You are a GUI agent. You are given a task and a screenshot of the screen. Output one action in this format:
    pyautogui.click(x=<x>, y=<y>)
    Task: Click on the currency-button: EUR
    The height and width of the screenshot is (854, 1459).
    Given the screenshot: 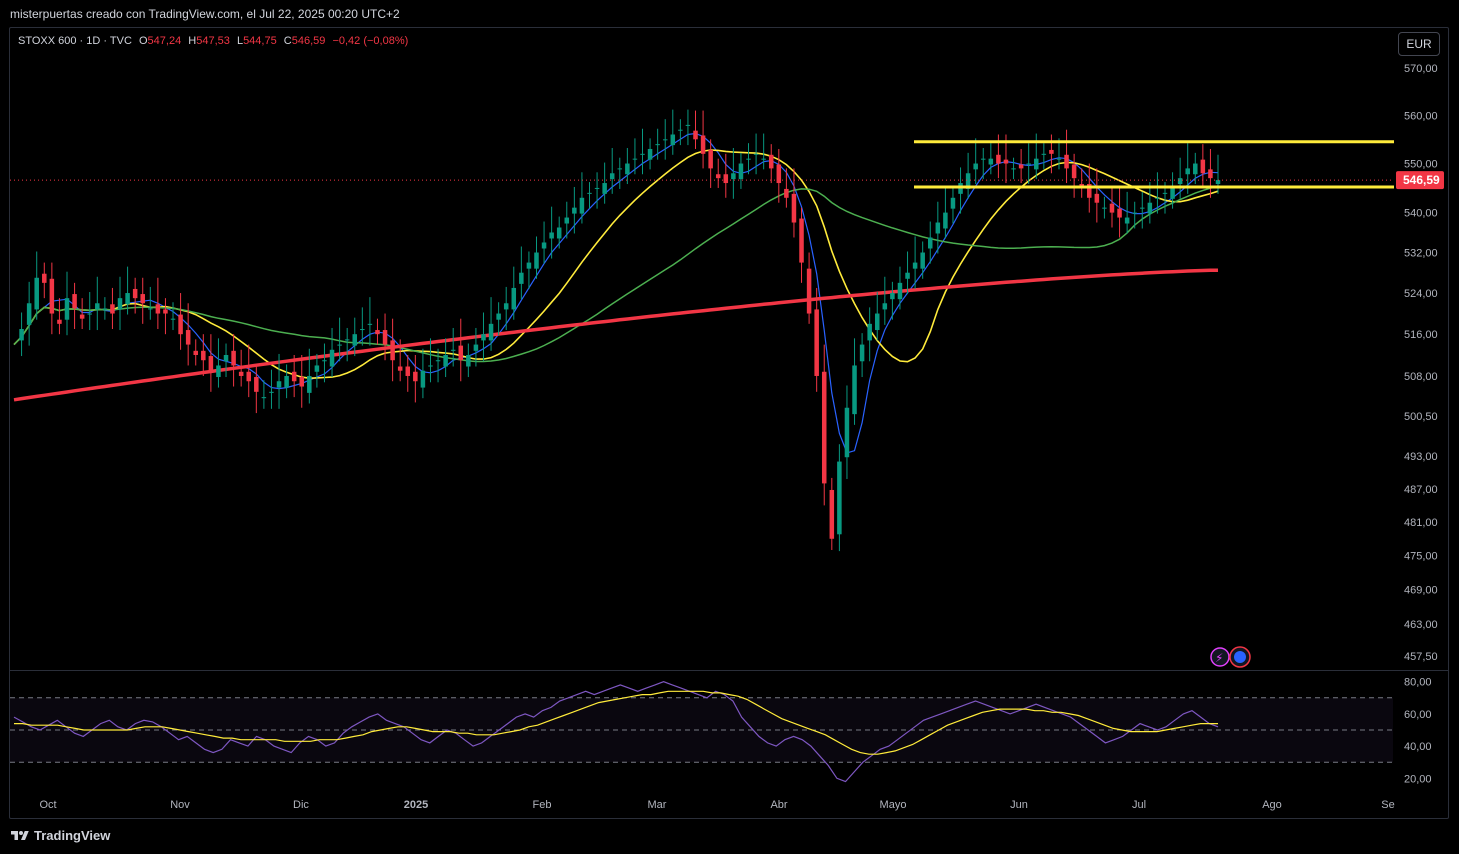 What is the action you would take?
    pyautogui.click(x=1419, y=44)
    